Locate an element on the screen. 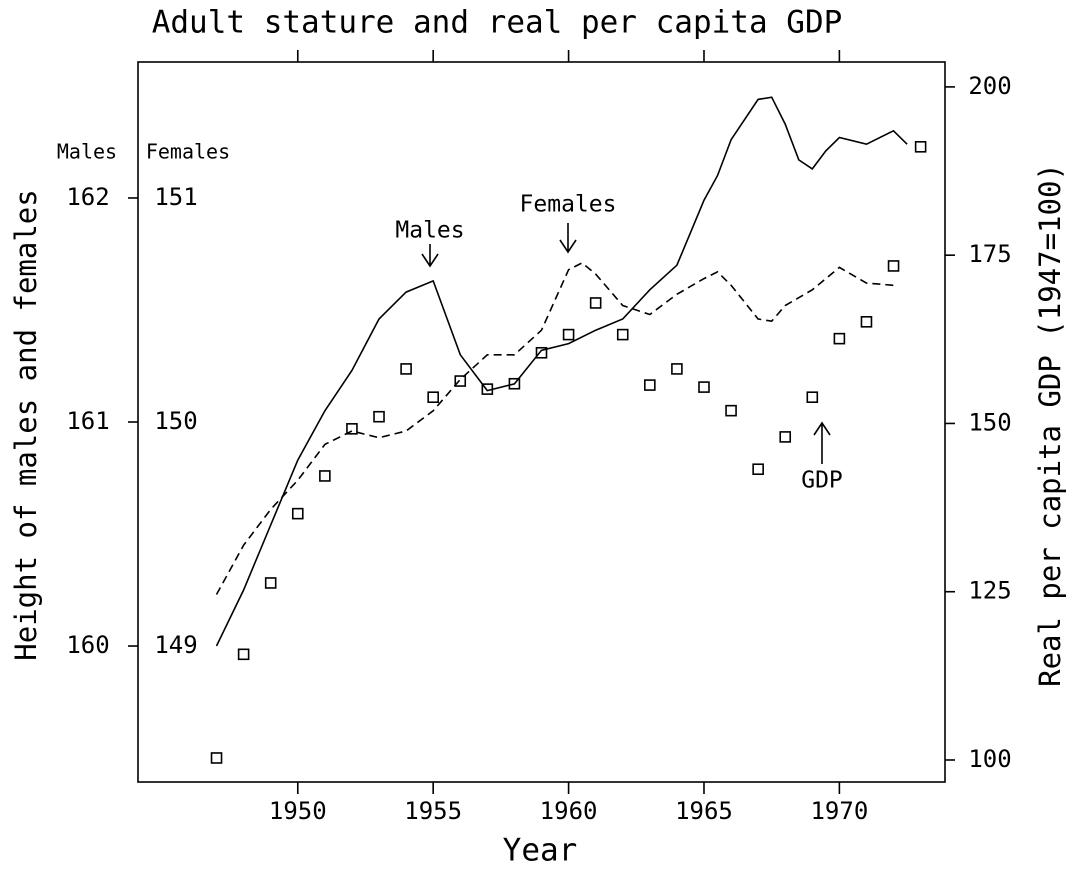  x-tick-label: 1955 is located at coordinates (433, 811).